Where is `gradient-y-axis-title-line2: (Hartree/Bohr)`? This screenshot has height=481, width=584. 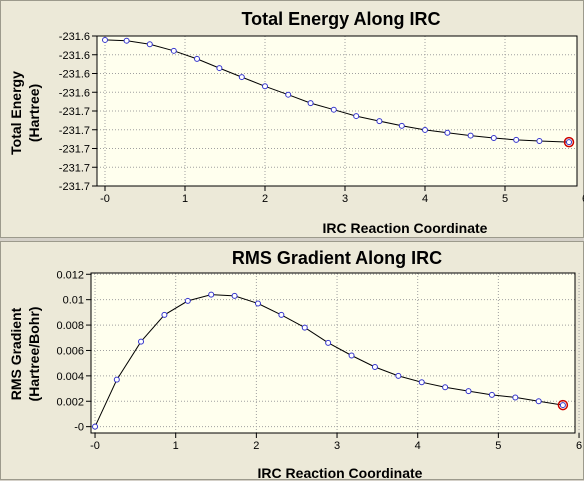
gradient-y-axis-title-line2: (Hartree/Bohr) is located at coordinates (34, 354).